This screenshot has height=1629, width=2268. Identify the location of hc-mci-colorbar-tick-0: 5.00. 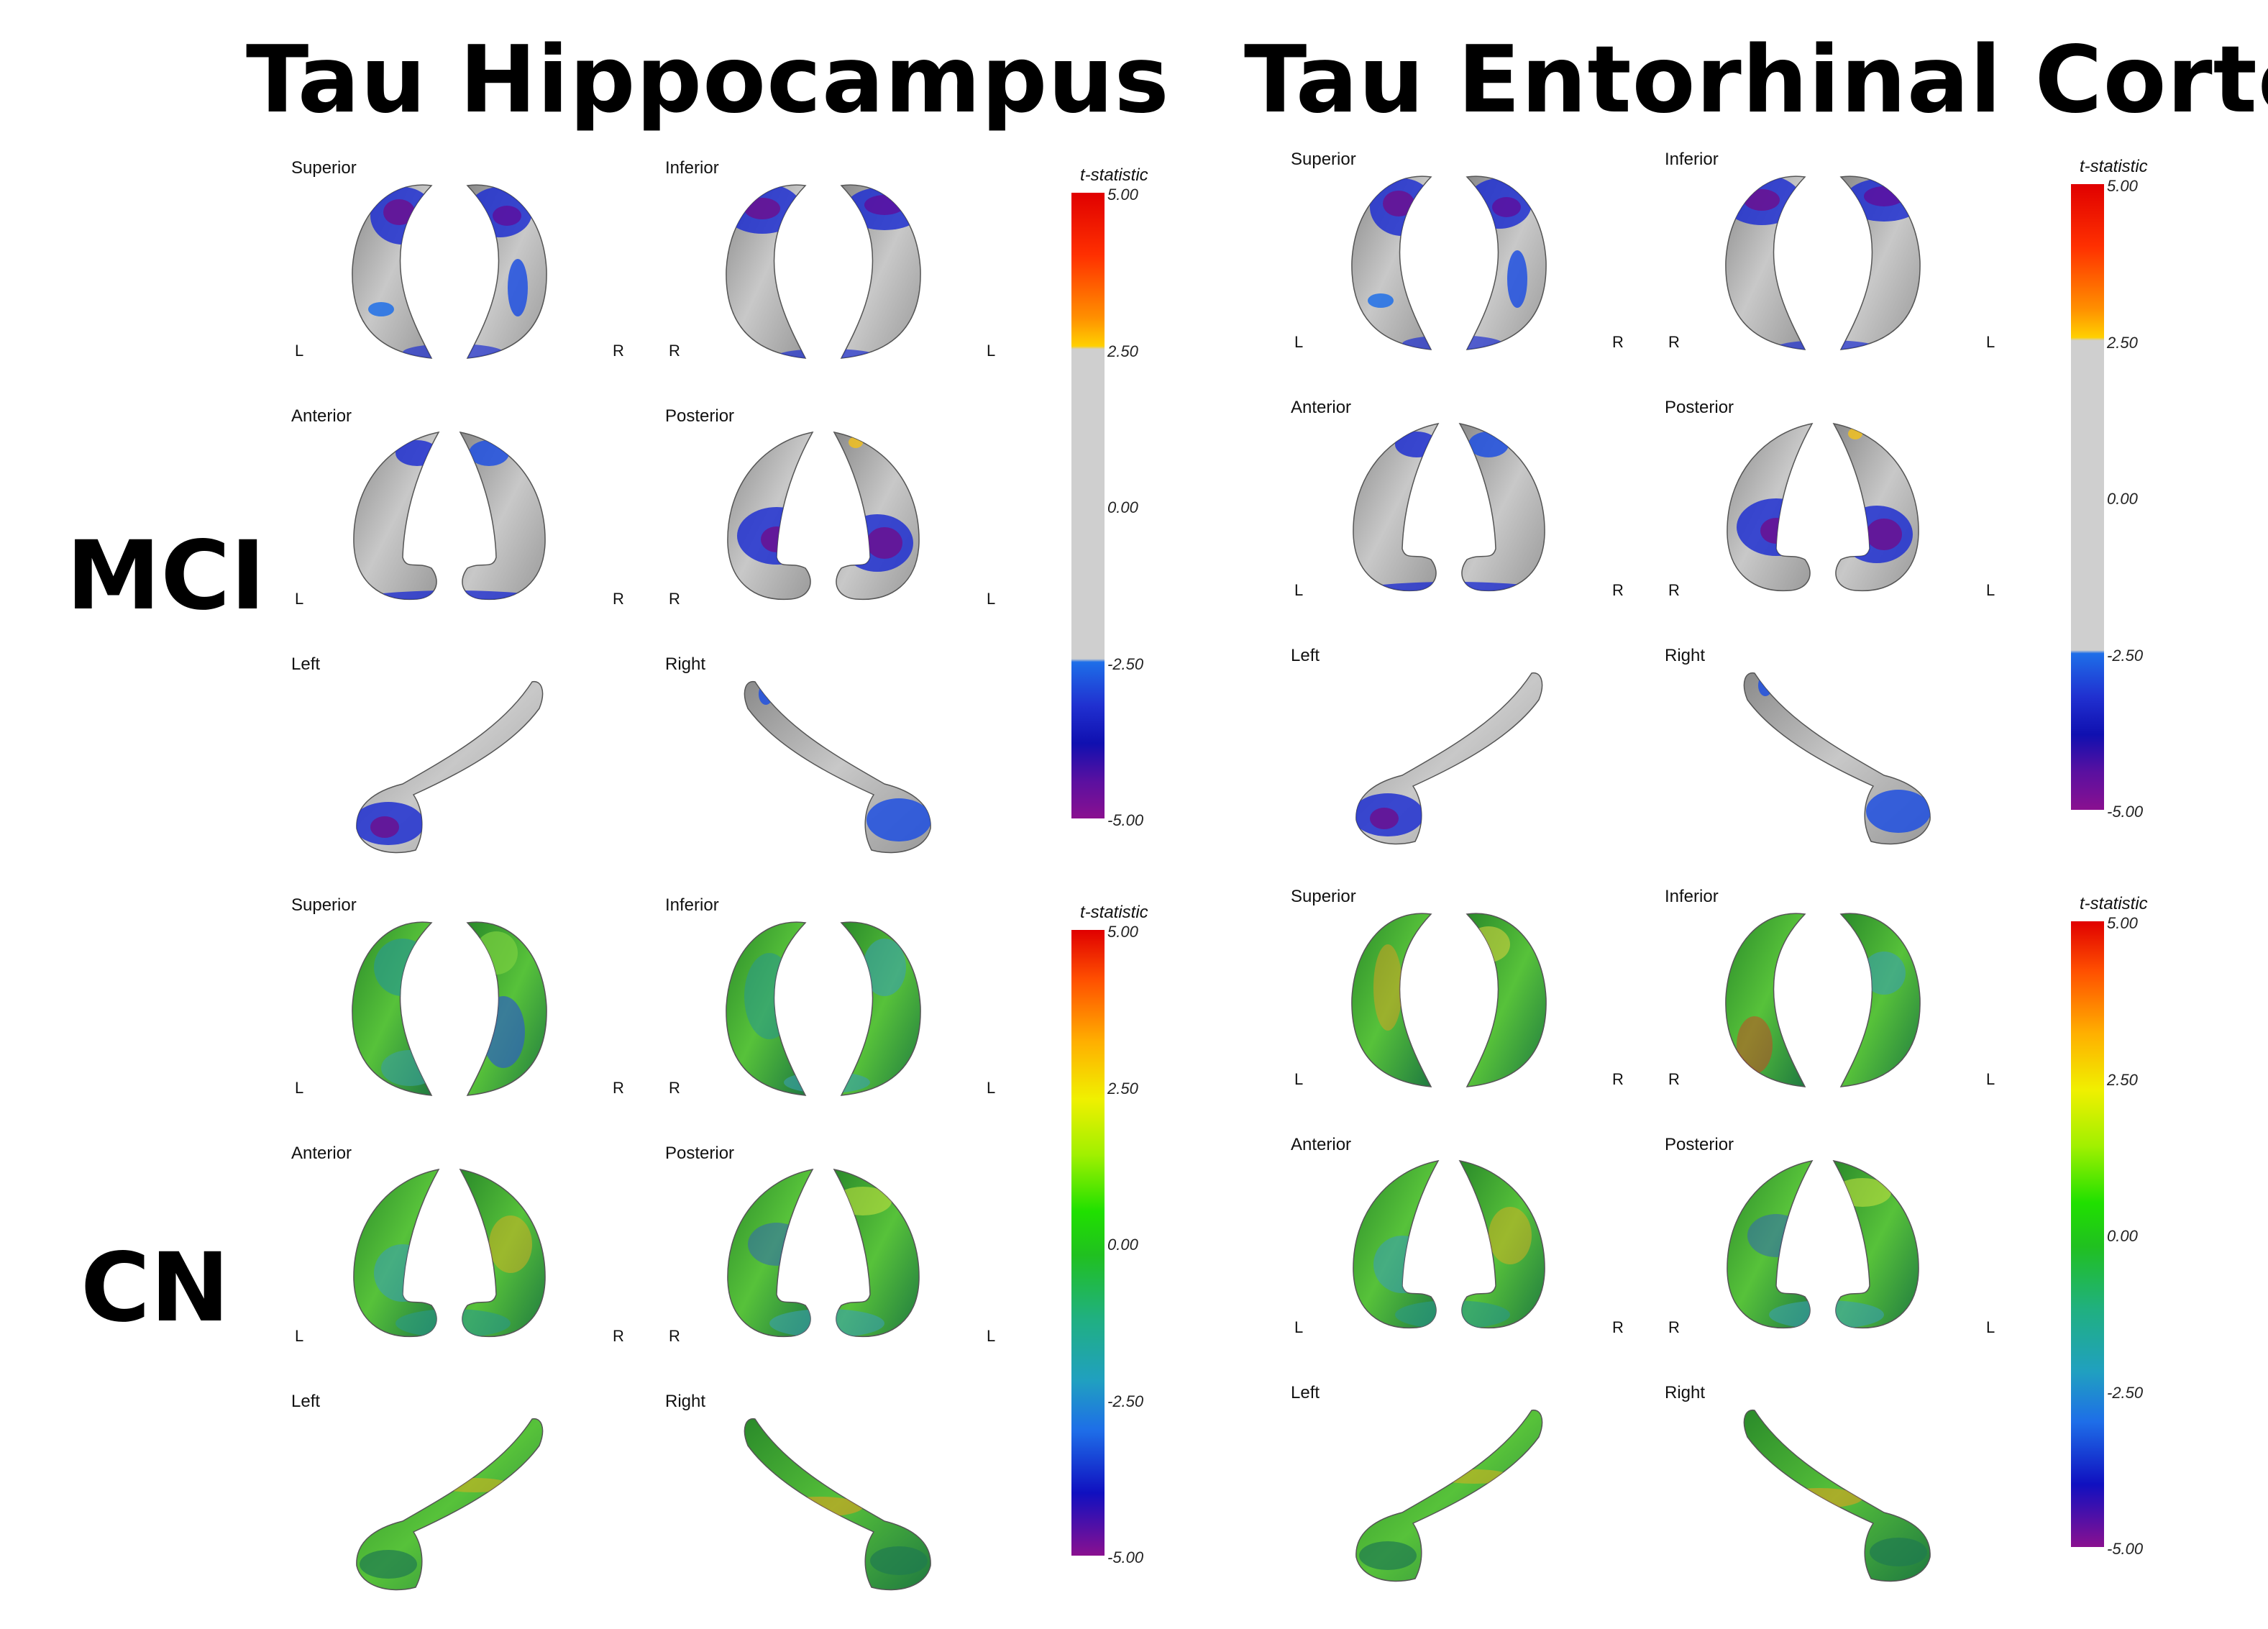
(1122, 195).